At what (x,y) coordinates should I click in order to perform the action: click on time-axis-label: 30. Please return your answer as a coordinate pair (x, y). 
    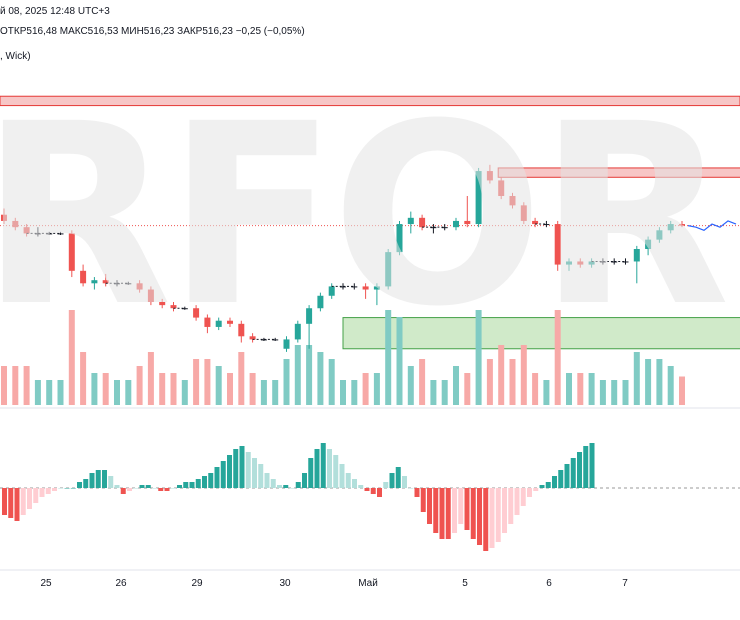
    Looking at the image, I should click on (285, 583).